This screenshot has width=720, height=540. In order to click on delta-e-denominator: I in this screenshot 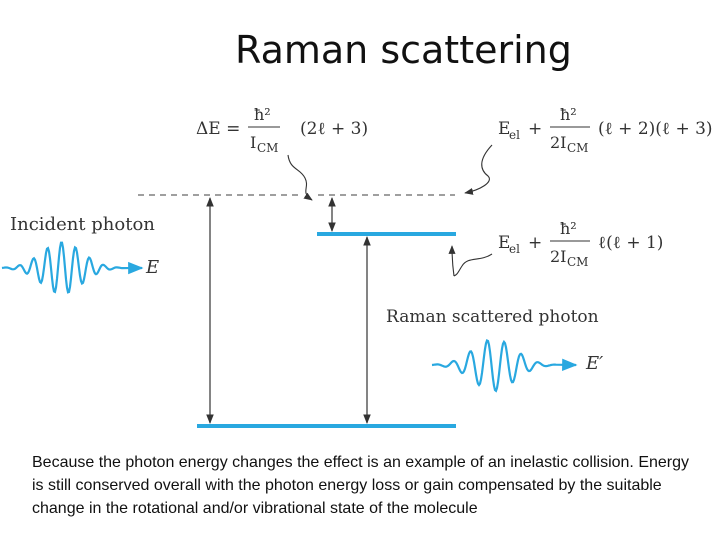, I will do `click(253, 142)`.